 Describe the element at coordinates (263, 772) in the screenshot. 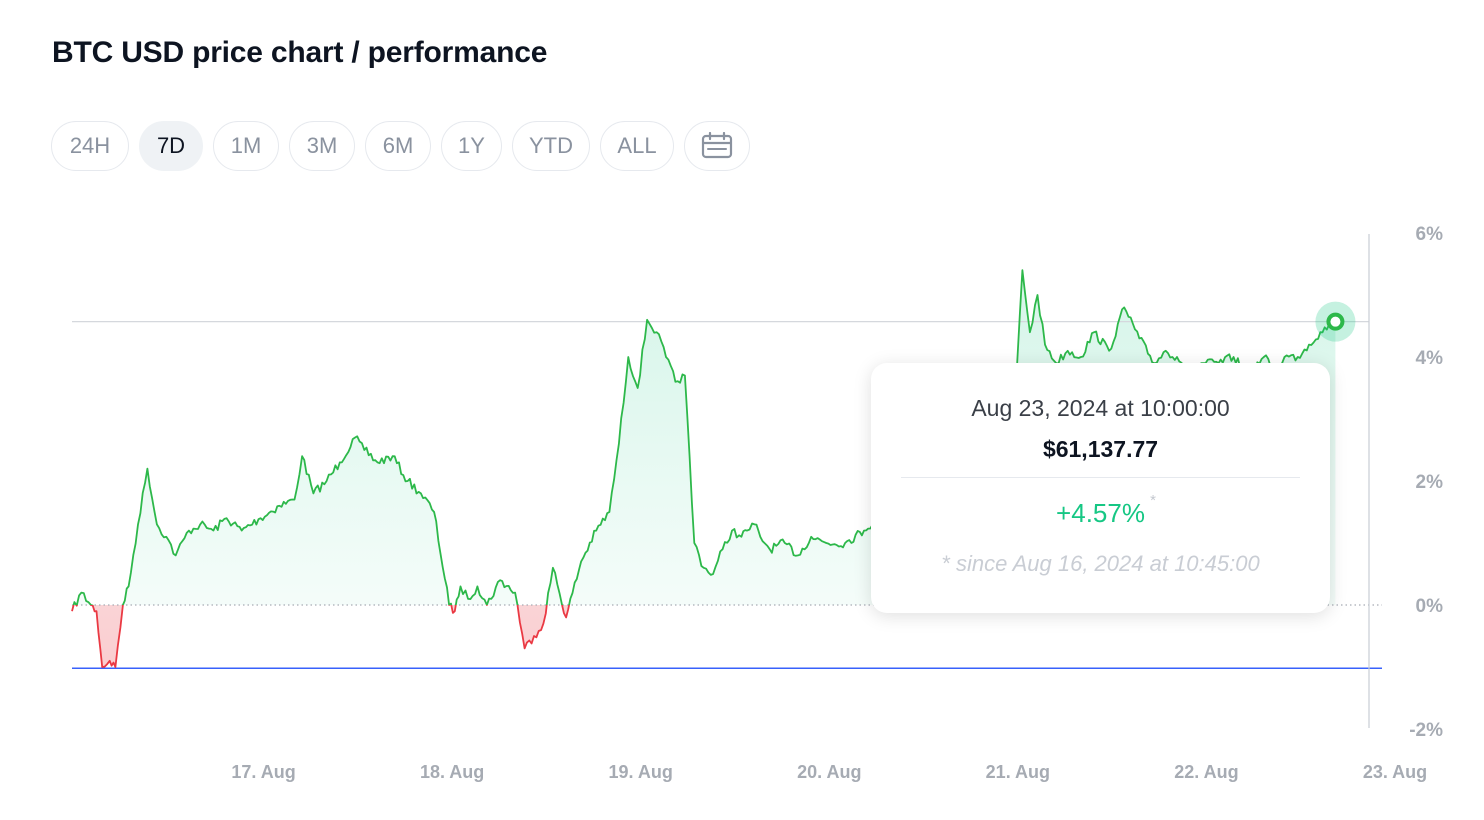

I see `x-tick-label: 17. Aug` at that location.